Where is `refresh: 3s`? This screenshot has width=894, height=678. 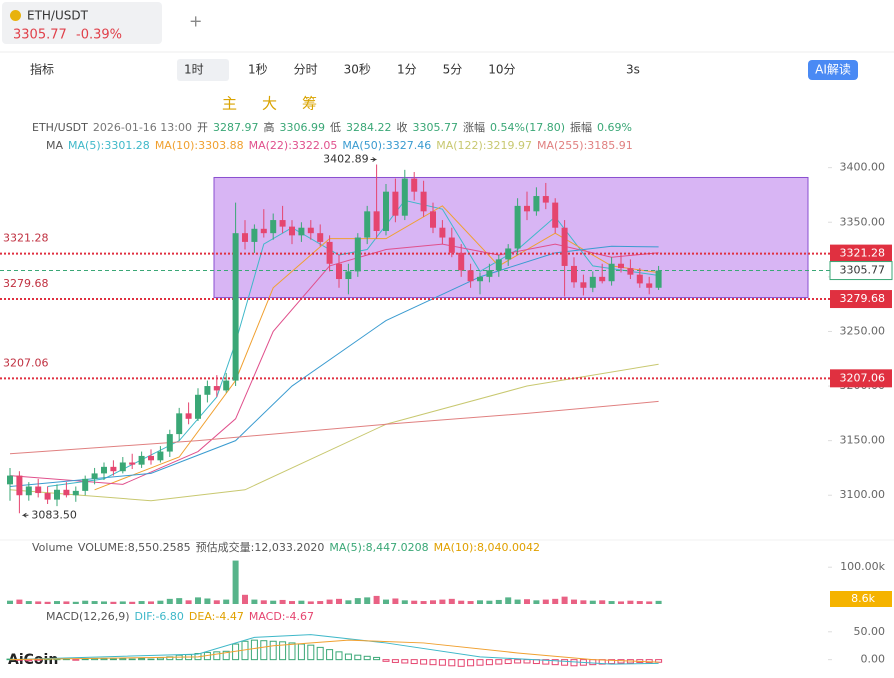 refresh: 3s is located at coordinates (633, 70).